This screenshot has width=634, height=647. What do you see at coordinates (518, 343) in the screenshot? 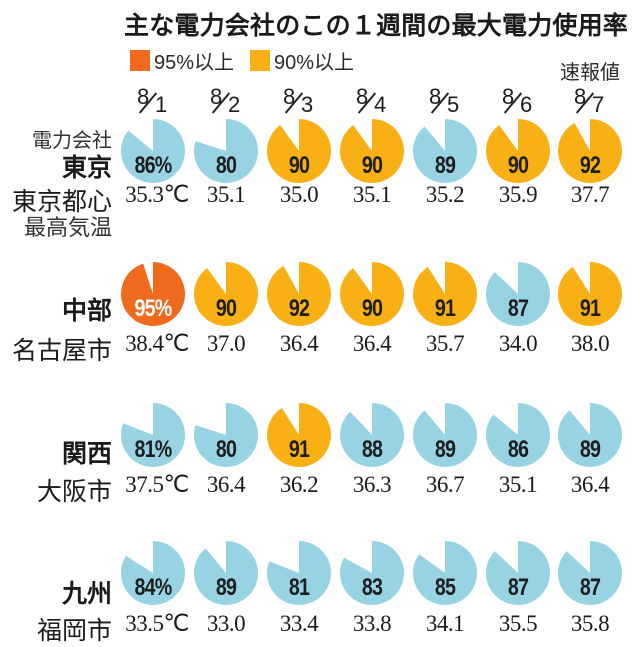
I see `temperature-label: 34.0` at bounding box center [518, 343].